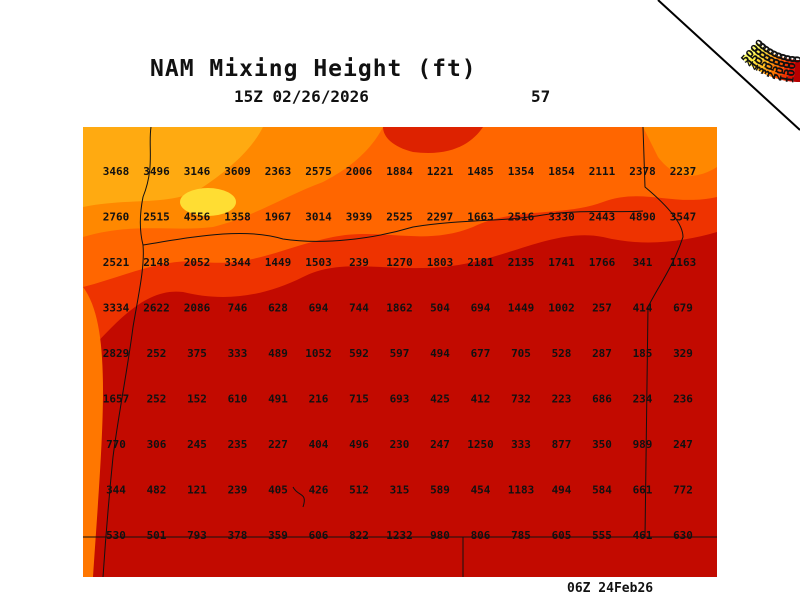 This screenshot has width=800, height=600. I want to click on colorbar-label: 0, so click(796, 59).